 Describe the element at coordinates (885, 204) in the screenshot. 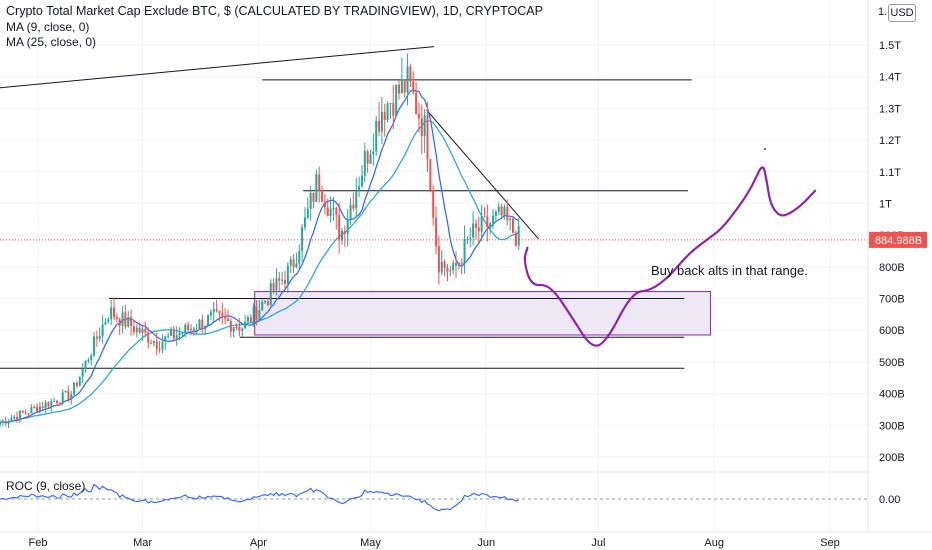

I see `price-tick-label: 1T` at that location.